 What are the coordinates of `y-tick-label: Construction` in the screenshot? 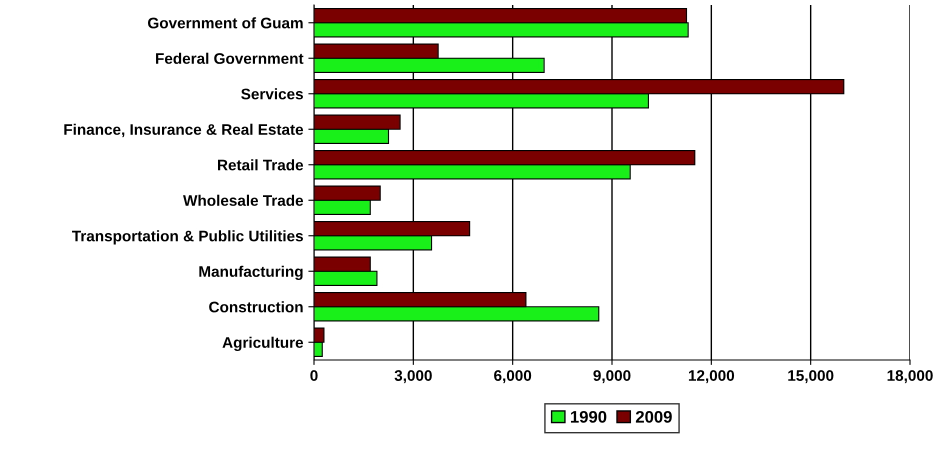 It's located at (256, 306).